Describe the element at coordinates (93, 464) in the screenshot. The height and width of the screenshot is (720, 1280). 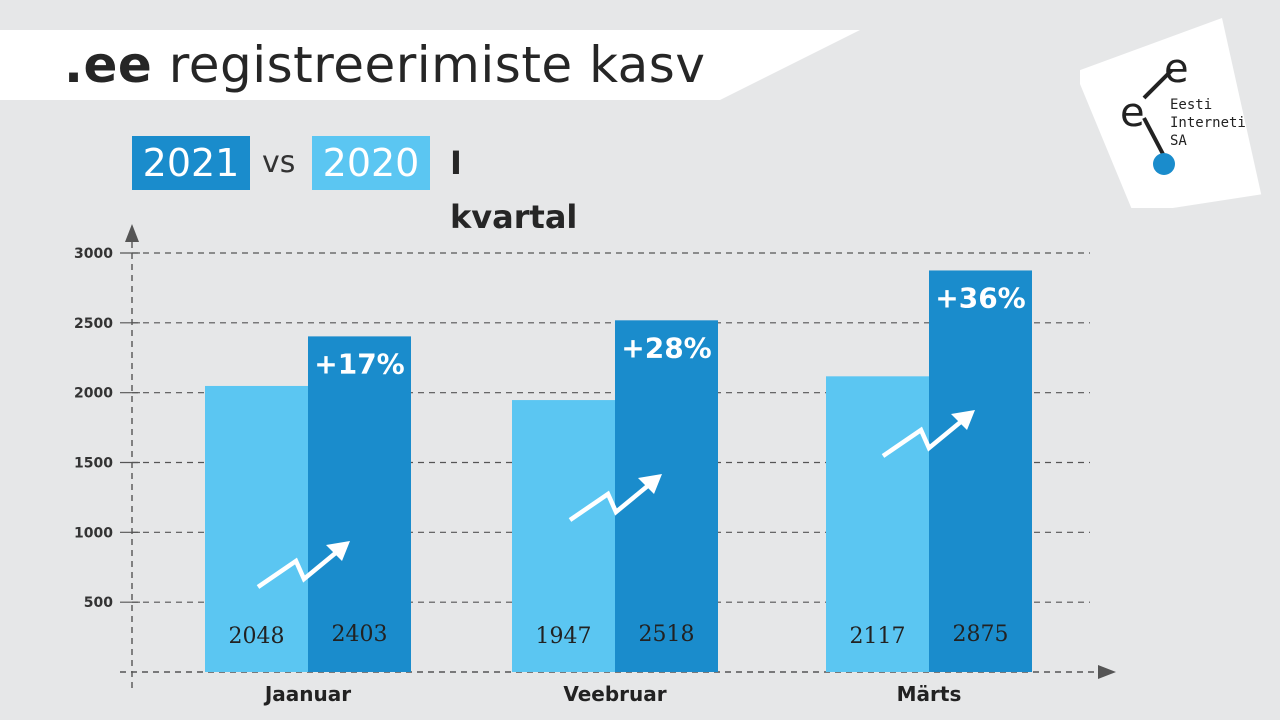
I see `y-tick-label: 1500` at that location.